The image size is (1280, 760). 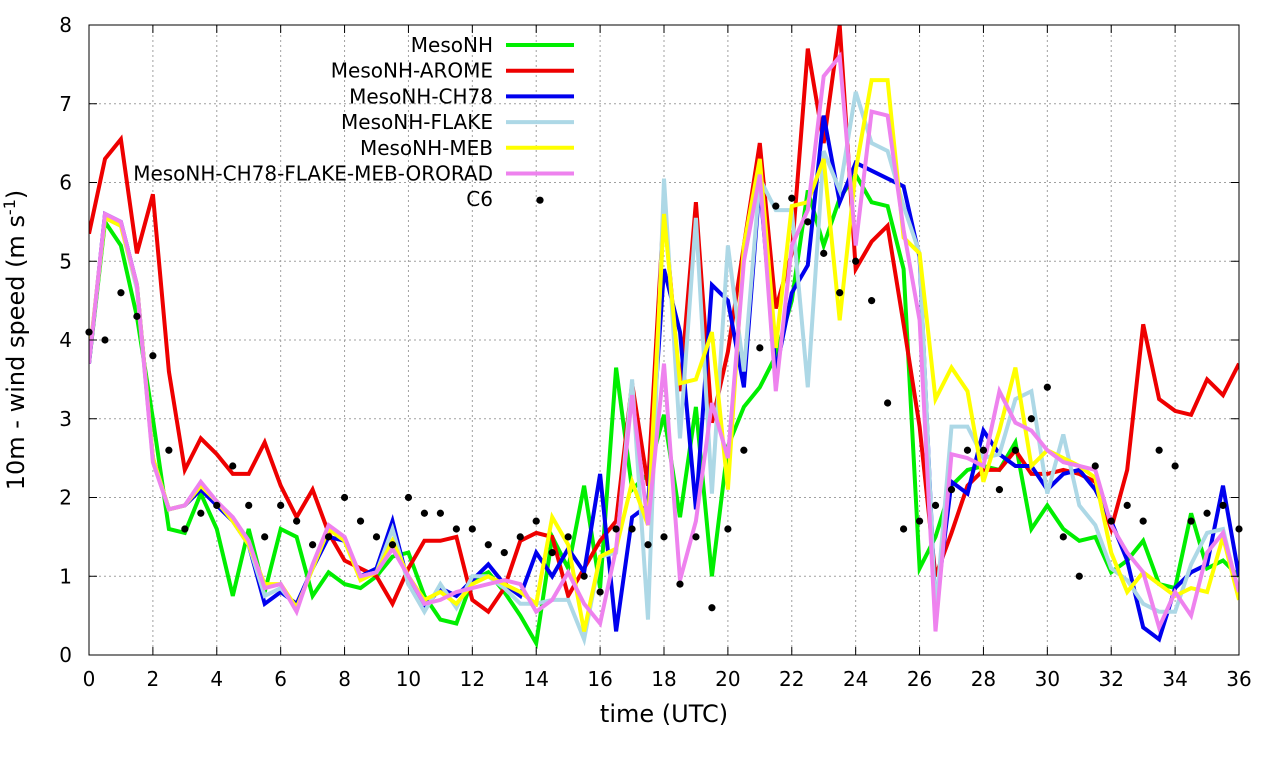 I want to click on x-tick-label: 12, so click(x=472, y=679).